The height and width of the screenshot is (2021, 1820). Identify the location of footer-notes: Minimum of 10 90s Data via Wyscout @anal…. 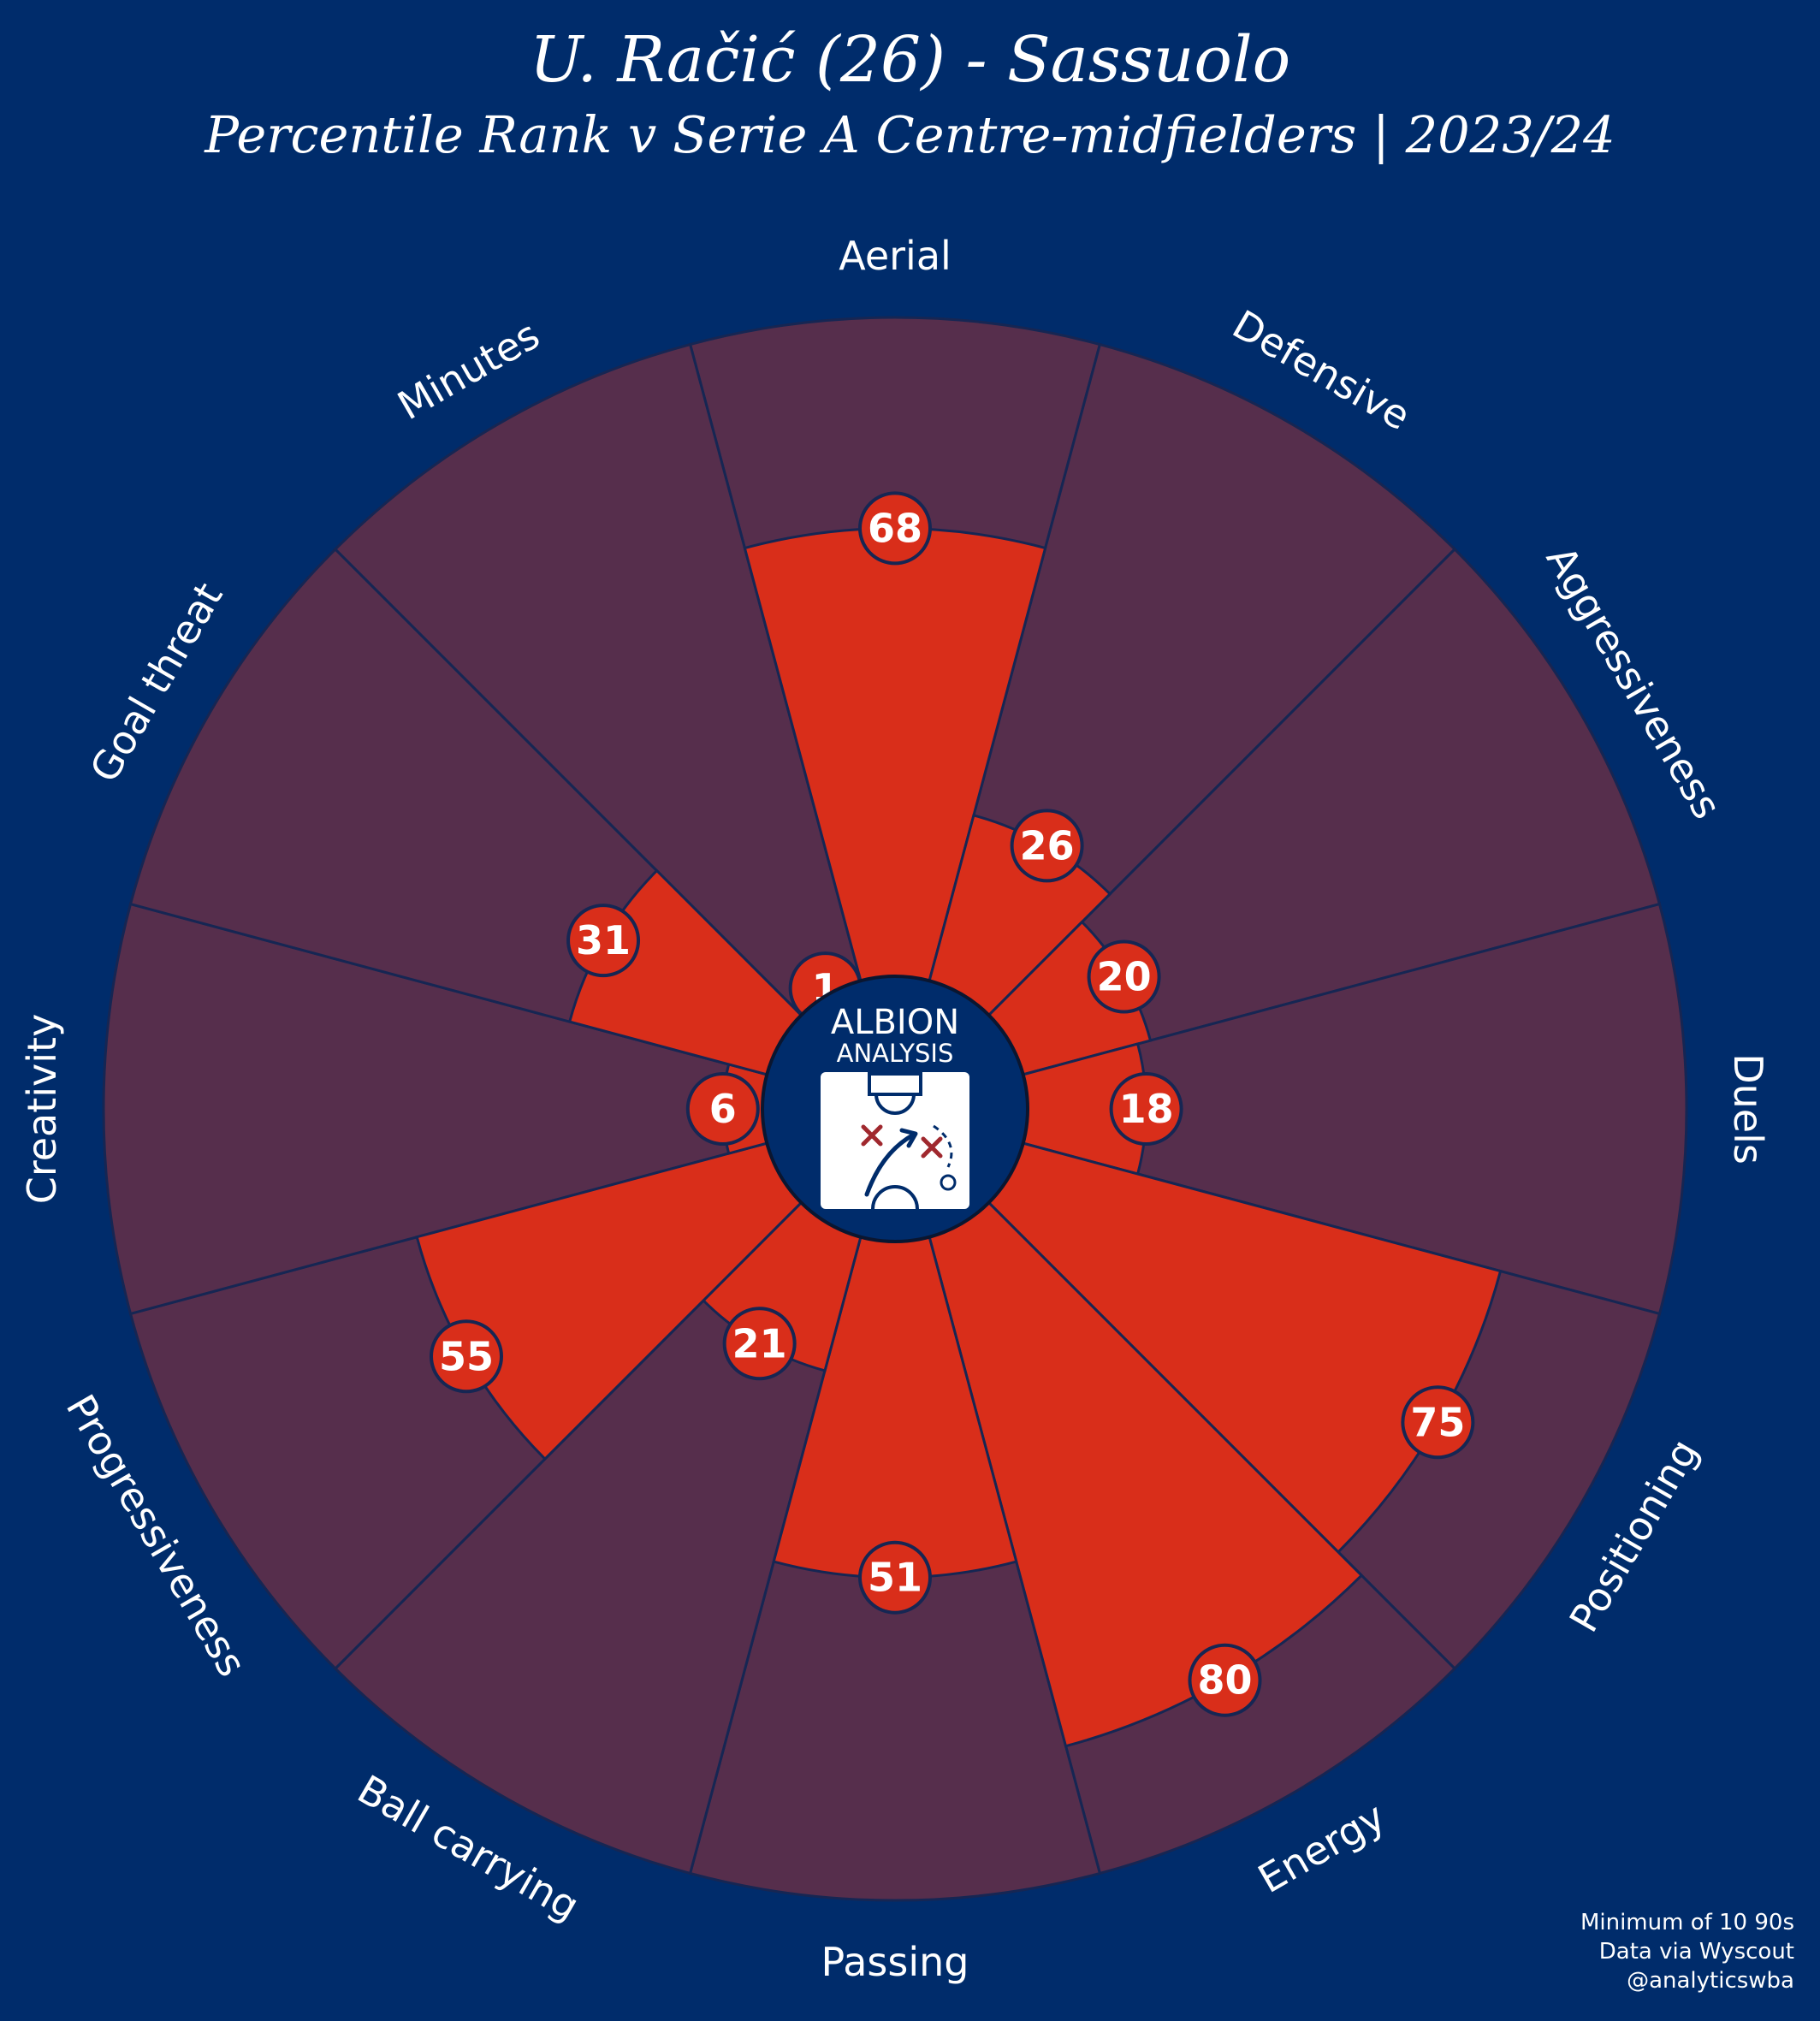
(1687, 1951).